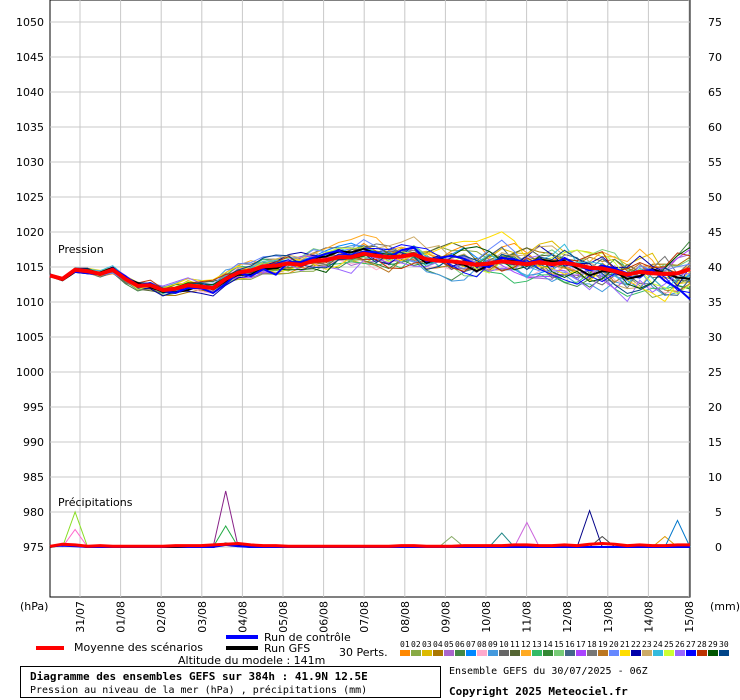 The height and width of the screenshot is (700, 740). I want to click on pert-legend-number: 25, so click(669, 644).